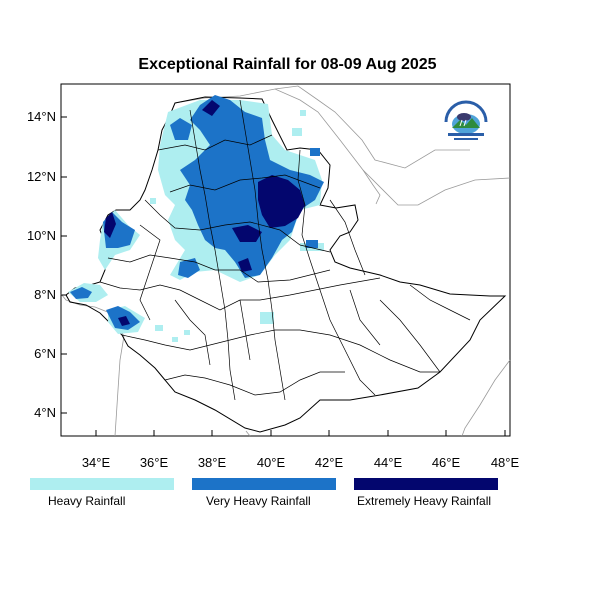 This screenshot has width=600, height=600. I want to click on y-tick-label: 6°N, so click(45, 353).